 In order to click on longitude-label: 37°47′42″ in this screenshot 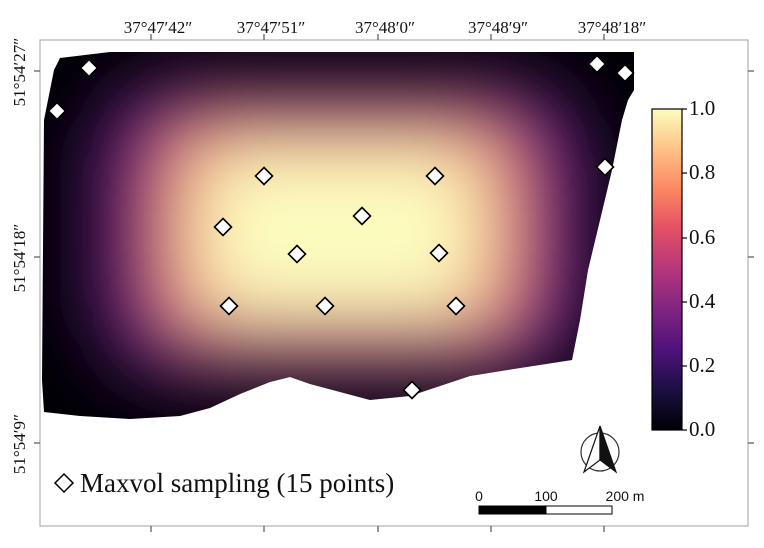, I will do `click(158, 27)`.